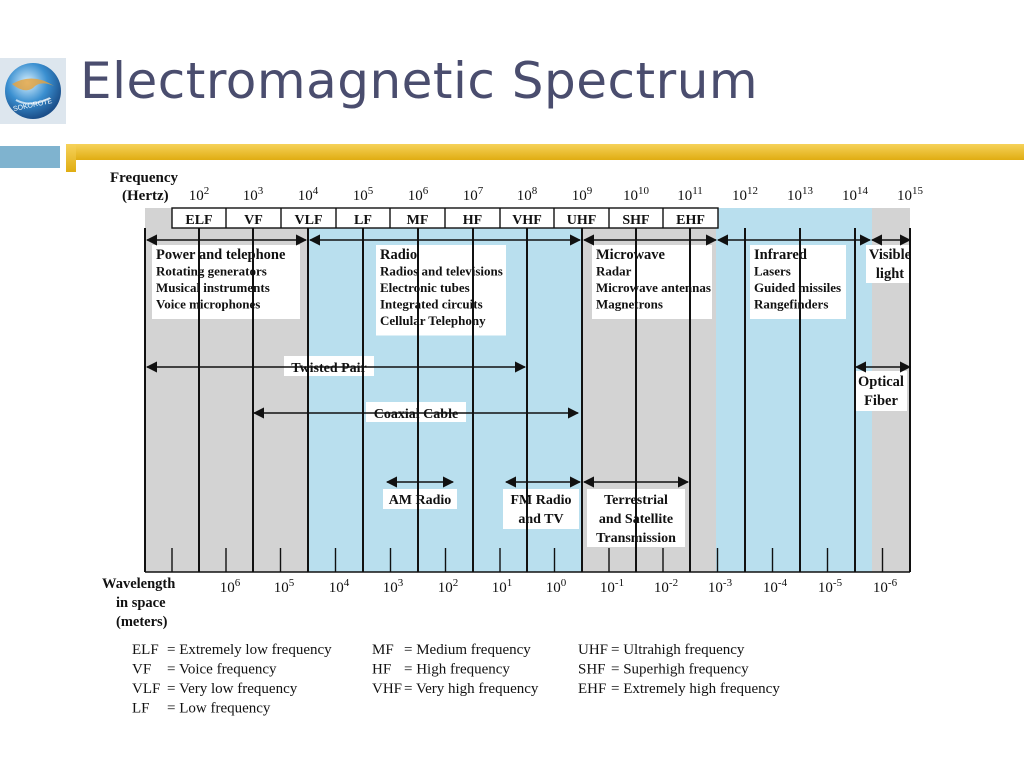 This screenshot has height=768, width=1024. Describe the element at coordinates (678, 650) in the screenshot. I see `glossary-definition: = Ultrahigh frequency` at that location.